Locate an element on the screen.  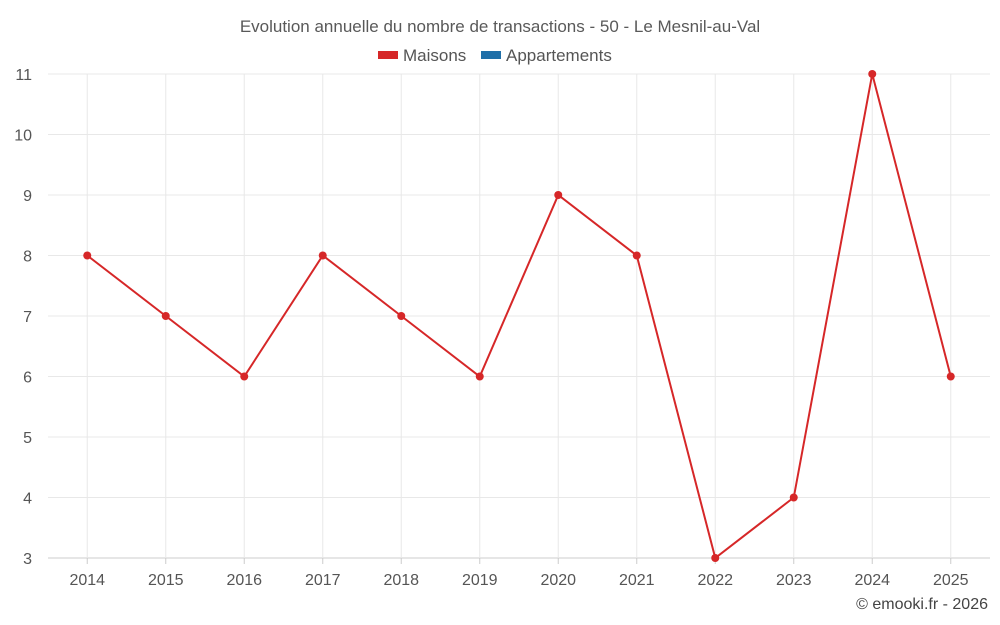
y-tick-label: 4 is located at coordinates (27, 499).